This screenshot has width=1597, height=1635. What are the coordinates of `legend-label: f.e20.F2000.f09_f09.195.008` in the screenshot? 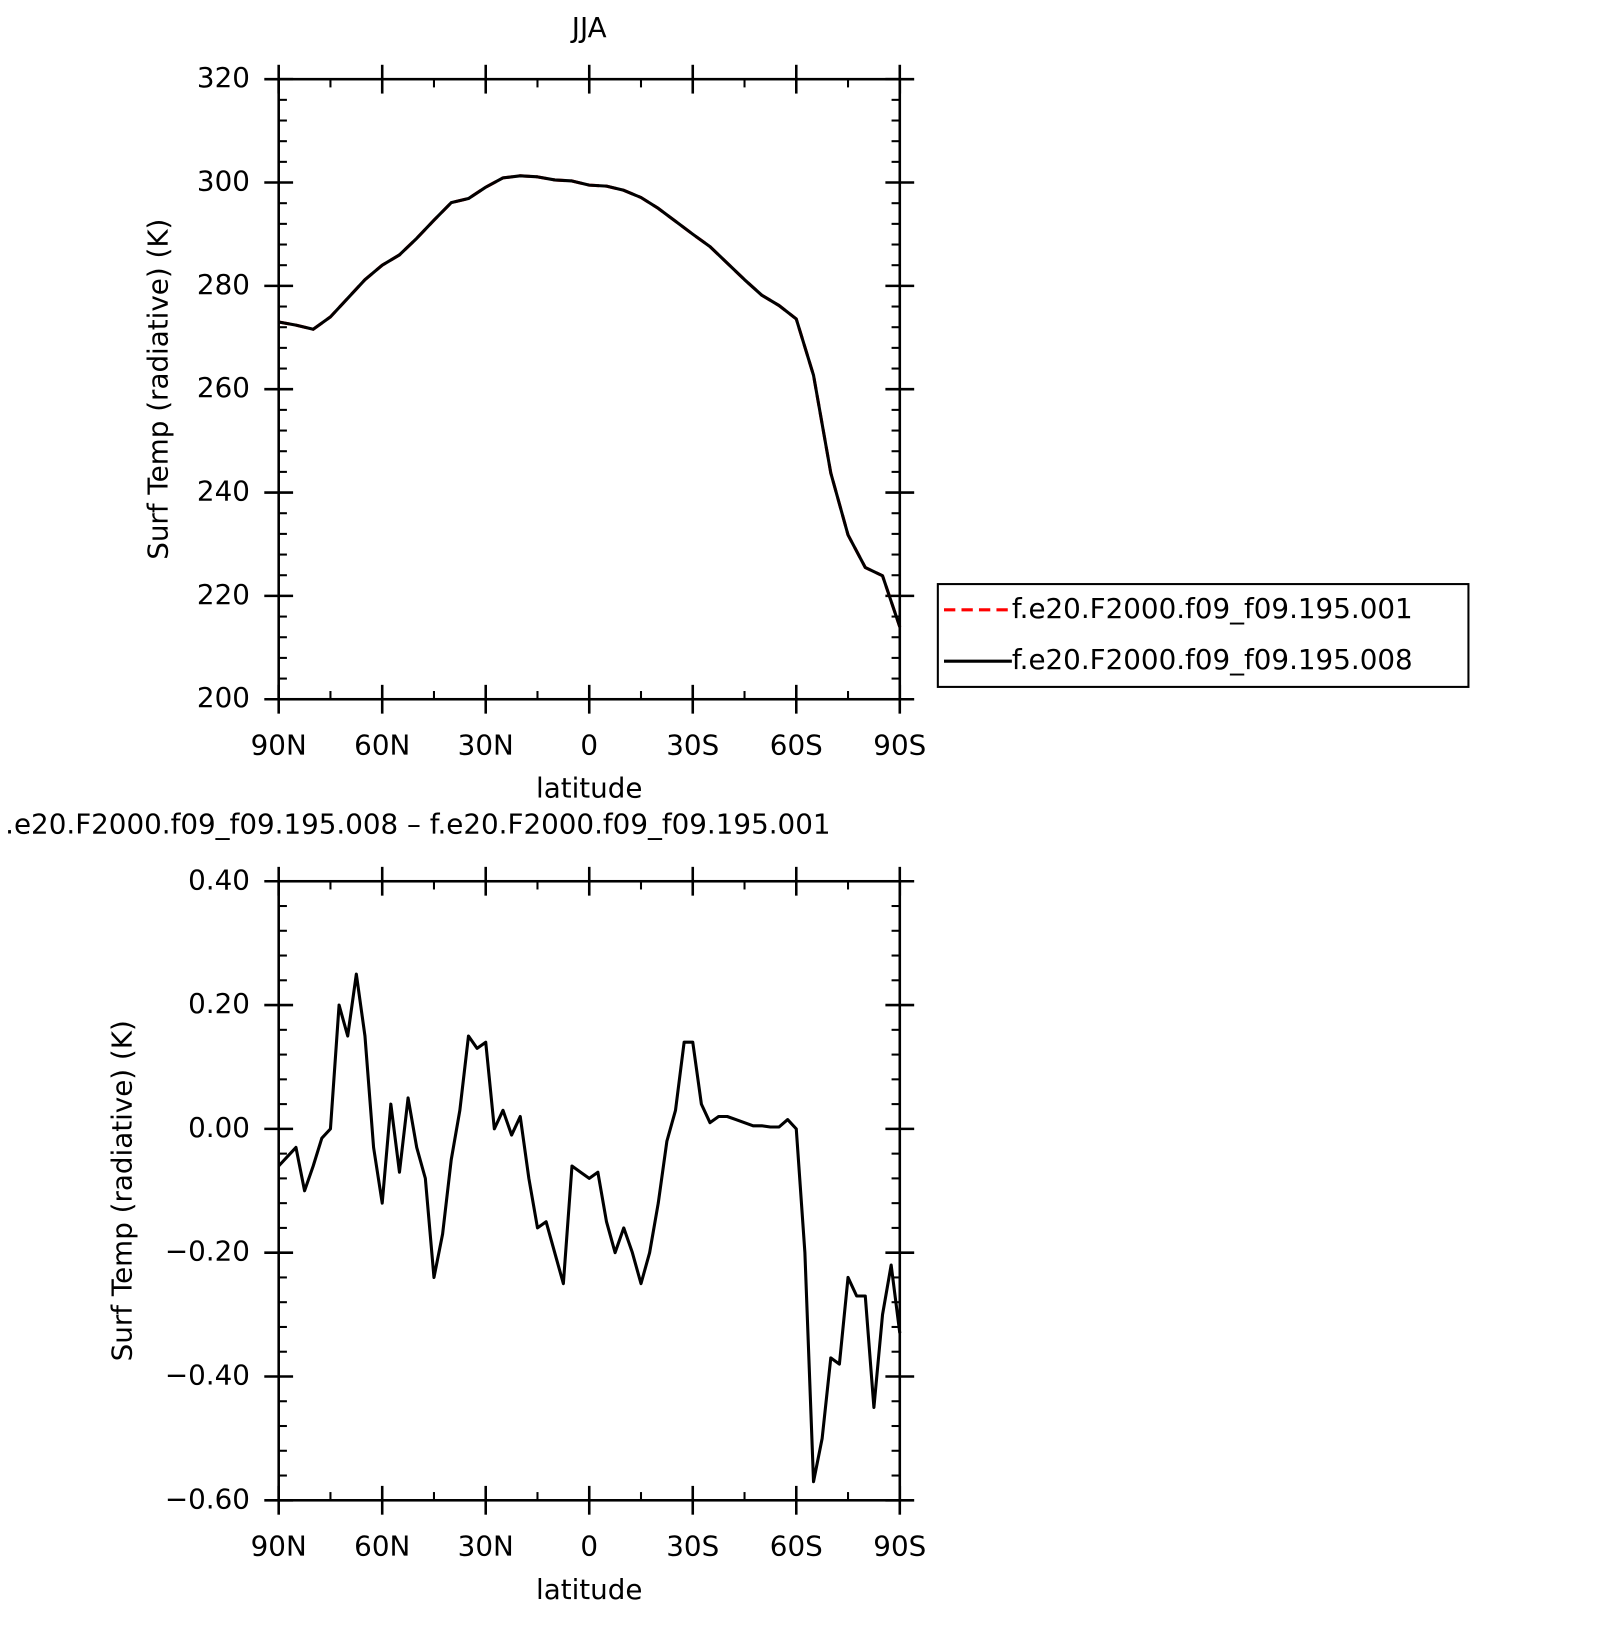 It's located at (1212, 659).